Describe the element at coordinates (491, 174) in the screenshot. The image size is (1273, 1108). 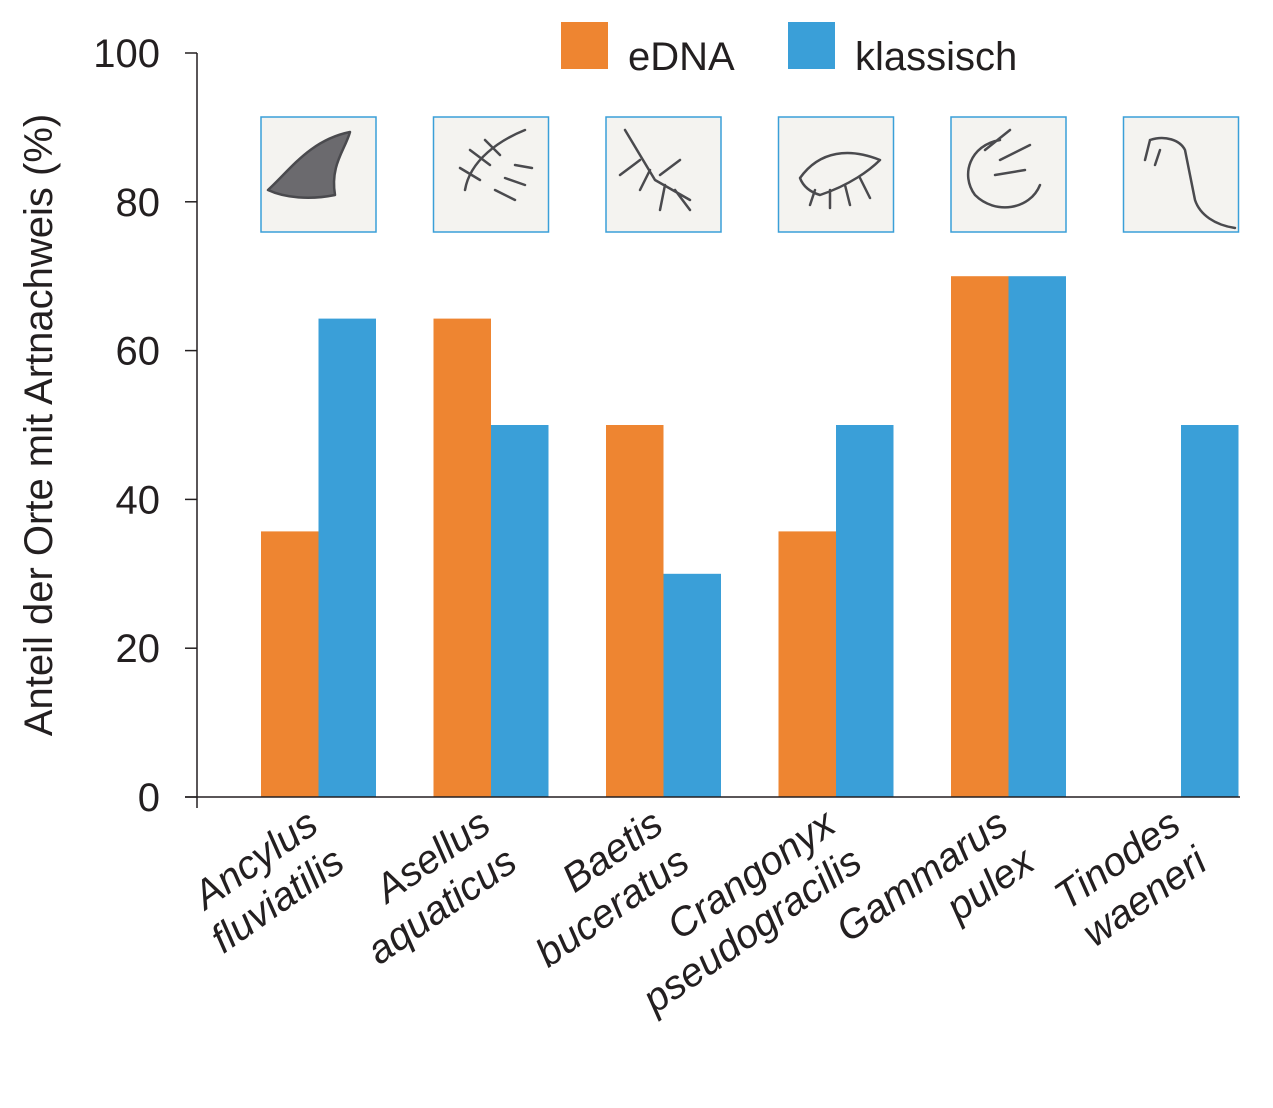
I see `water-louse-icon` at that location.